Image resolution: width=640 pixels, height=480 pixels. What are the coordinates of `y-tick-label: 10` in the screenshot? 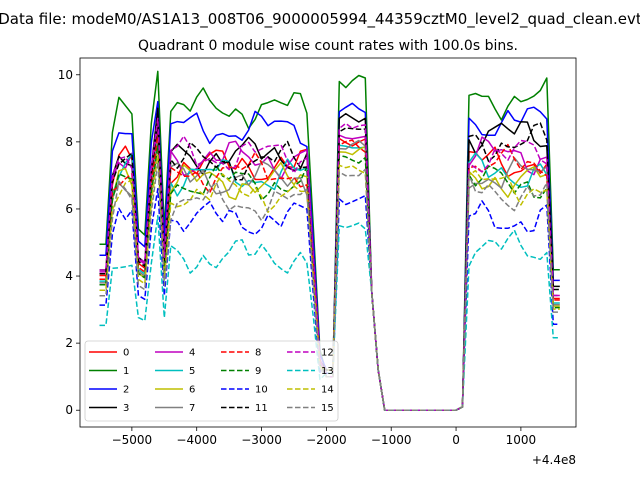 It's located at (65, 75).